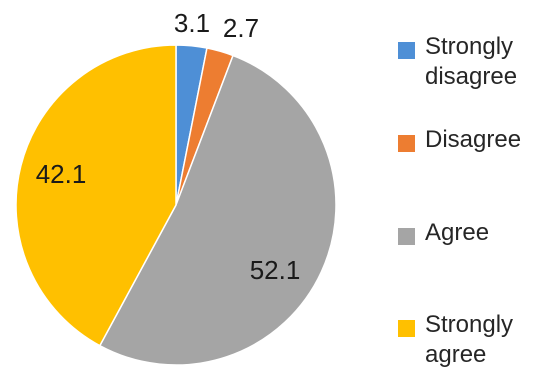 The width and height of the screenshot is (543, 382). Describe the element at coordinates (457, 232) in the screenshot. I see `legend-label-agree: Agree` at that location.